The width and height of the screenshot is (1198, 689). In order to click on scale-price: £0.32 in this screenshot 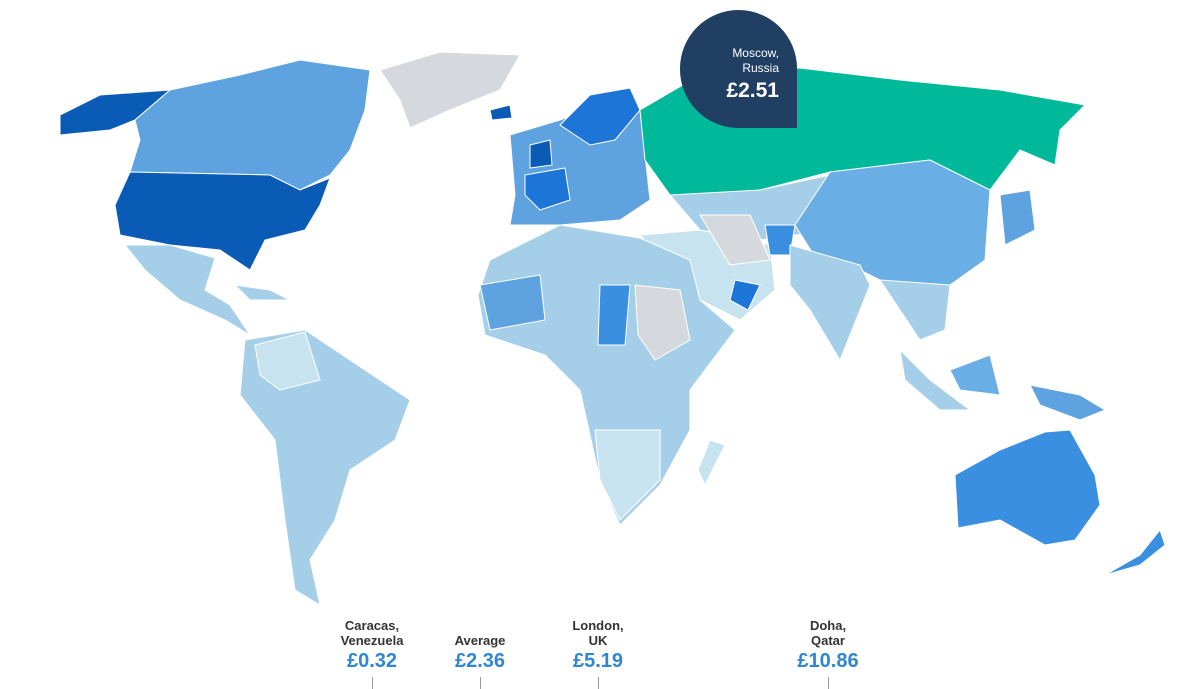, I will do `click(372, 661)`.